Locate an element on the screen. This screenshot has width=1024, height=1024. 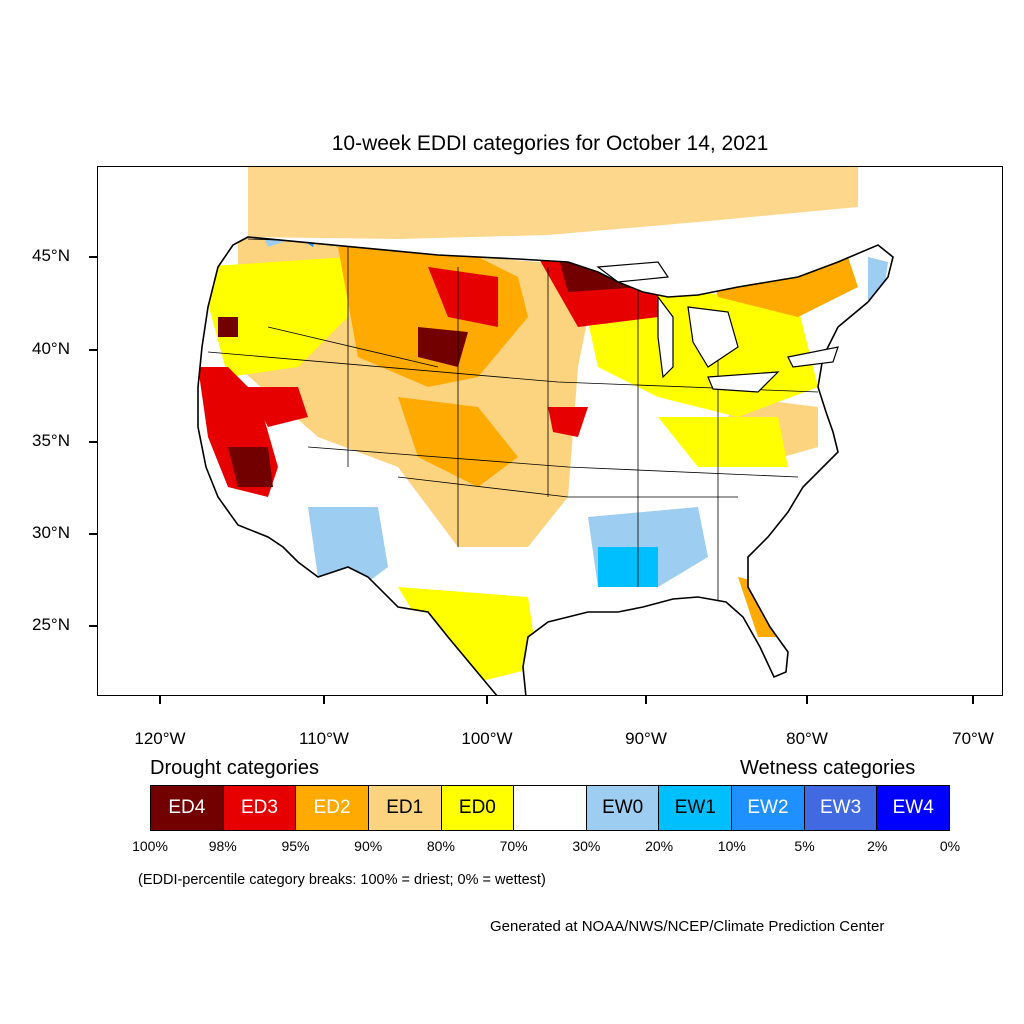
legend-cell-ed4: ED4 is located at coordinates (187, 808).